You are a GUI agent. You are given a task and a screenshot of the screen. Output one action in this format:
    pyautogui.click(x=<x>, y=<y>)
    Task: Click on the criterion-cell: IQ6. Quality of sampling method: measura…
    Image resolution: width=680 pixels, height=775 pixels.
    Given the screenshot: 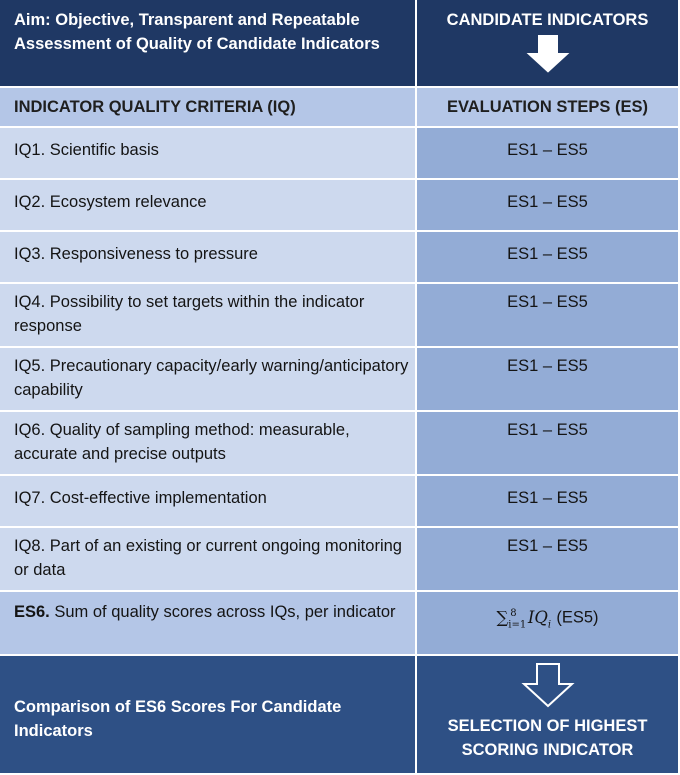 What is the action you would take?
    pyautogui.click(x=208, y=444)
    